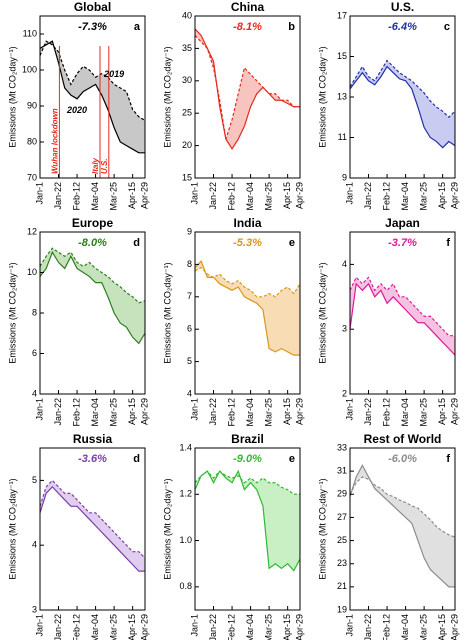 The image size is (467, 640). Describe the element at coordinates (92, 7) in the screenshot. I see `panel-title: Global` at that location.